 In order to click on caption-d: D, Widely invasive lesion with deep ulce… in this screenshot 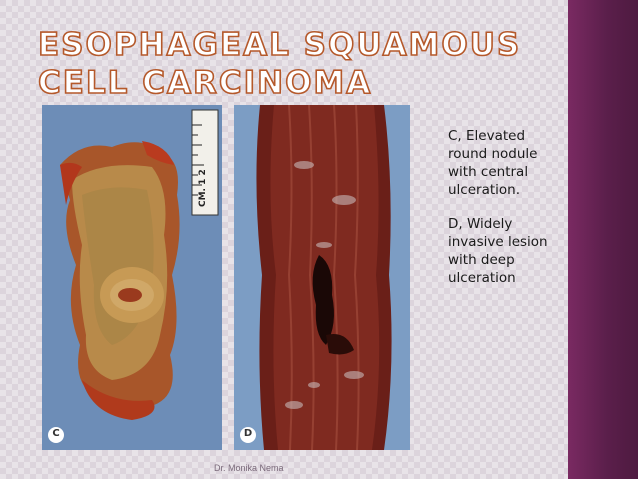, I will do `click(498, 251)`.